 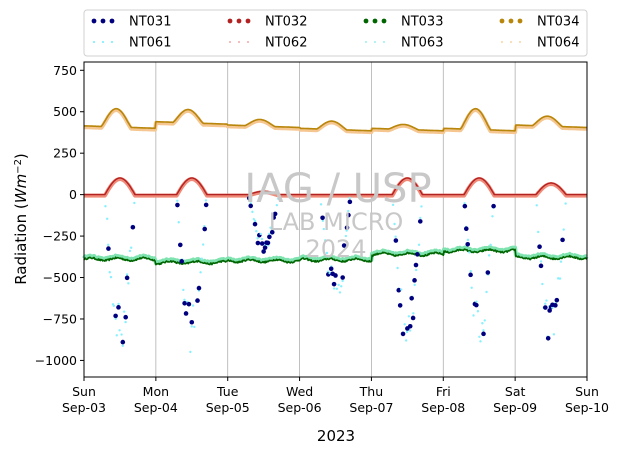 What do you see at coordinates (515, 391) in the screenshot?
I see `x-tick-label-day: Sat` at bounding box center [515, 391].